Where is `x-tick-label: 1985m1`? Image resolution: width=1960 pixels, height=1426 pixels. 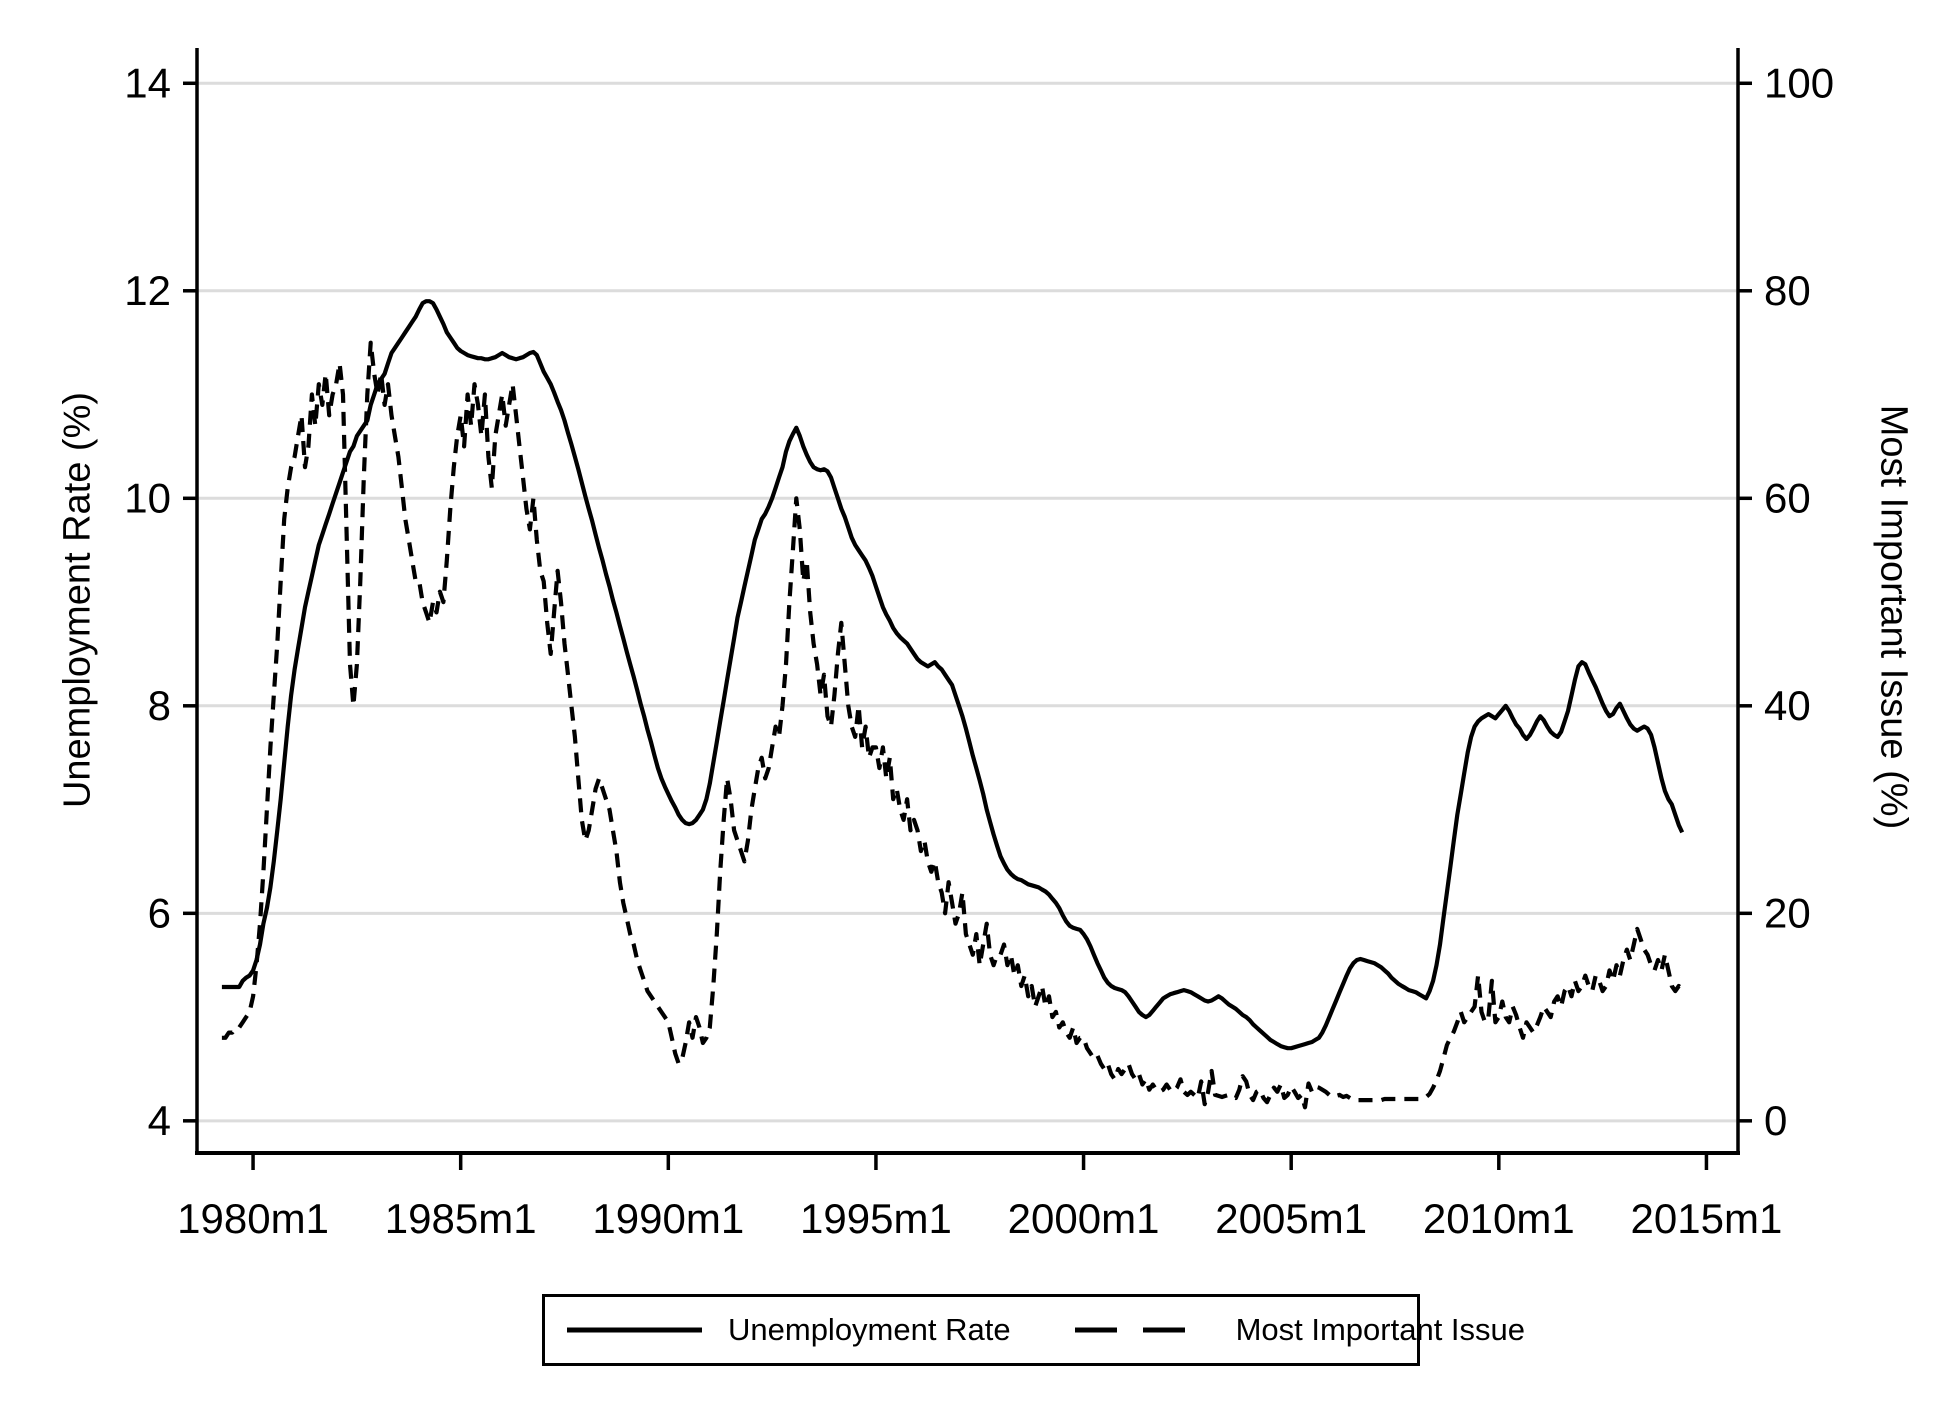
x-tick-label: 1985m1 is located at coordinates (461, 1218).